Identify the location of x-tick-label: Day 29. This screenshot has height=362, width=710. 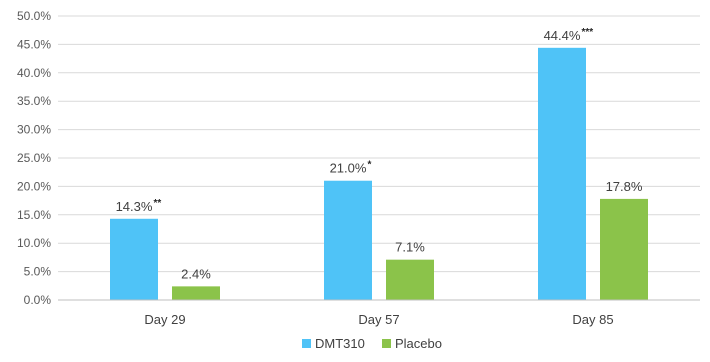
(164, 319).